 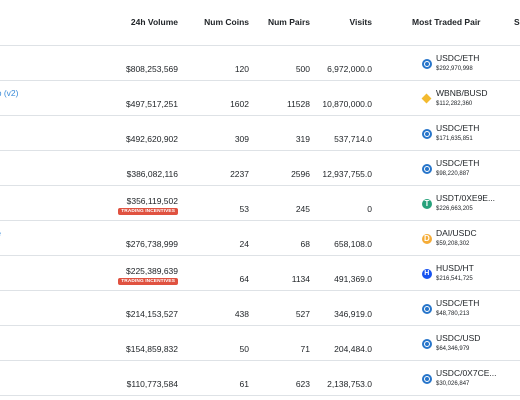 What do you see at coordinates (347, 174) in the screenshot?
I see `visits-value: 12,937,755.0` at bounding box center [347, 174].